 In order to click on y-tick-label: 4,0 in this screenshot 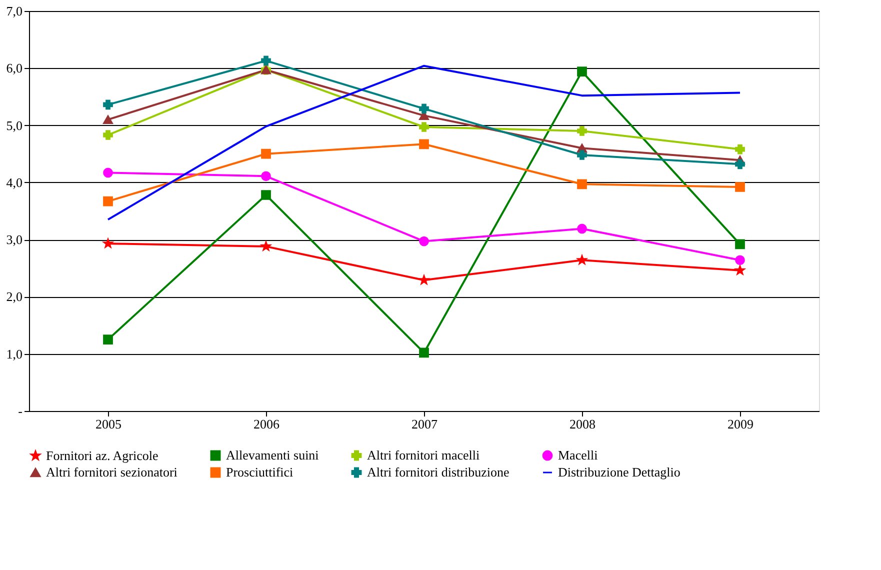, I will do `click(14, 182)`.